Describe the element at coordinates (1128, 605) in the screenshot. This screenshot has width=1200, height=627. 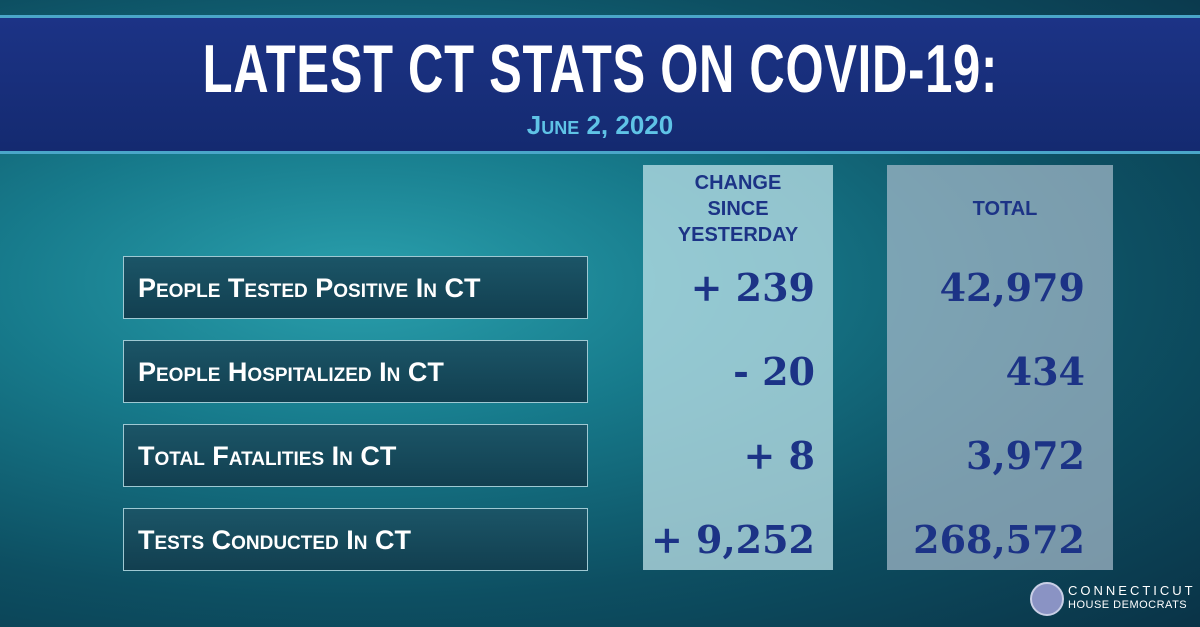
I see `logo-subtitle: HOUSE DEMOCRATS` at that location.